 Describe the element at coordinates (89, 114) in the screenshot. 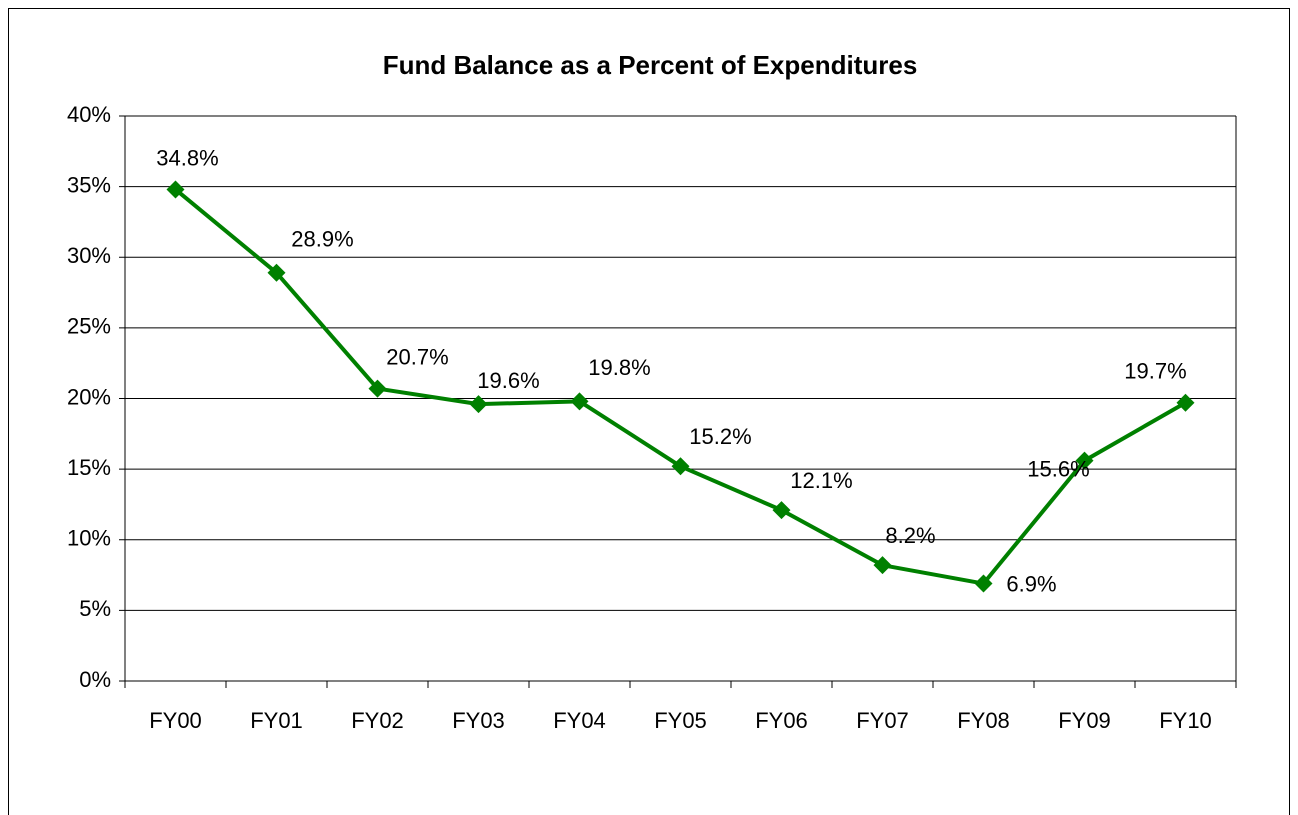

I see `y-tick-label: 40%` at that location.